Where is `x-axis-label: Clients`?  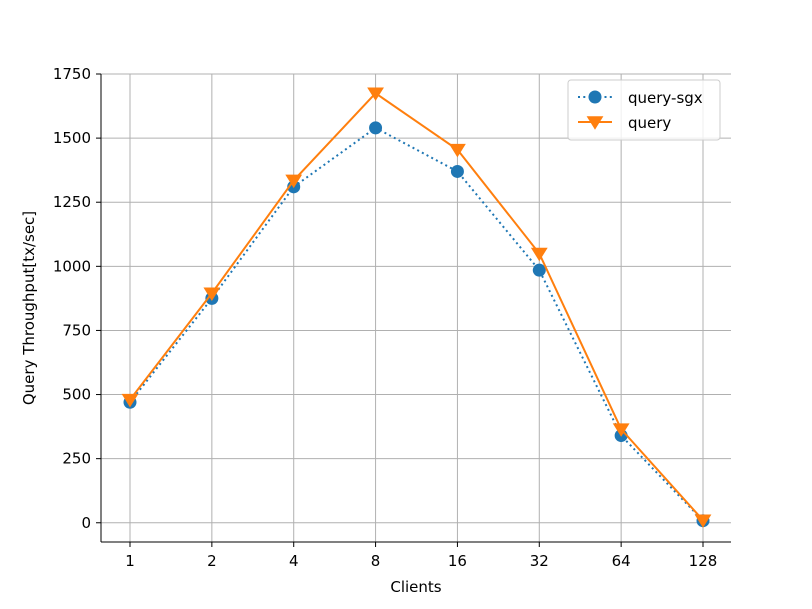
x-axis-label: Clients is located at coordinates (415, 587).